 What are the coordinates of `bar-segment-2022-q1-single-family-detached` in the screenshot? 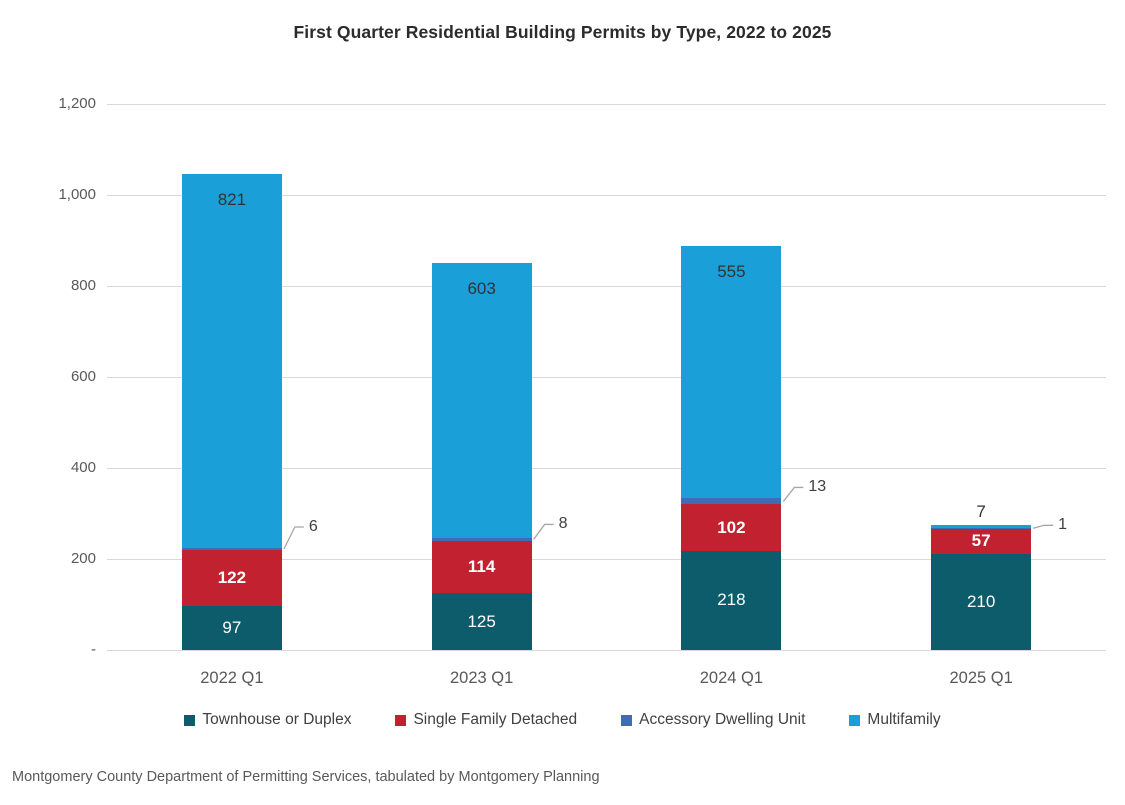 It's located at (231, 578).